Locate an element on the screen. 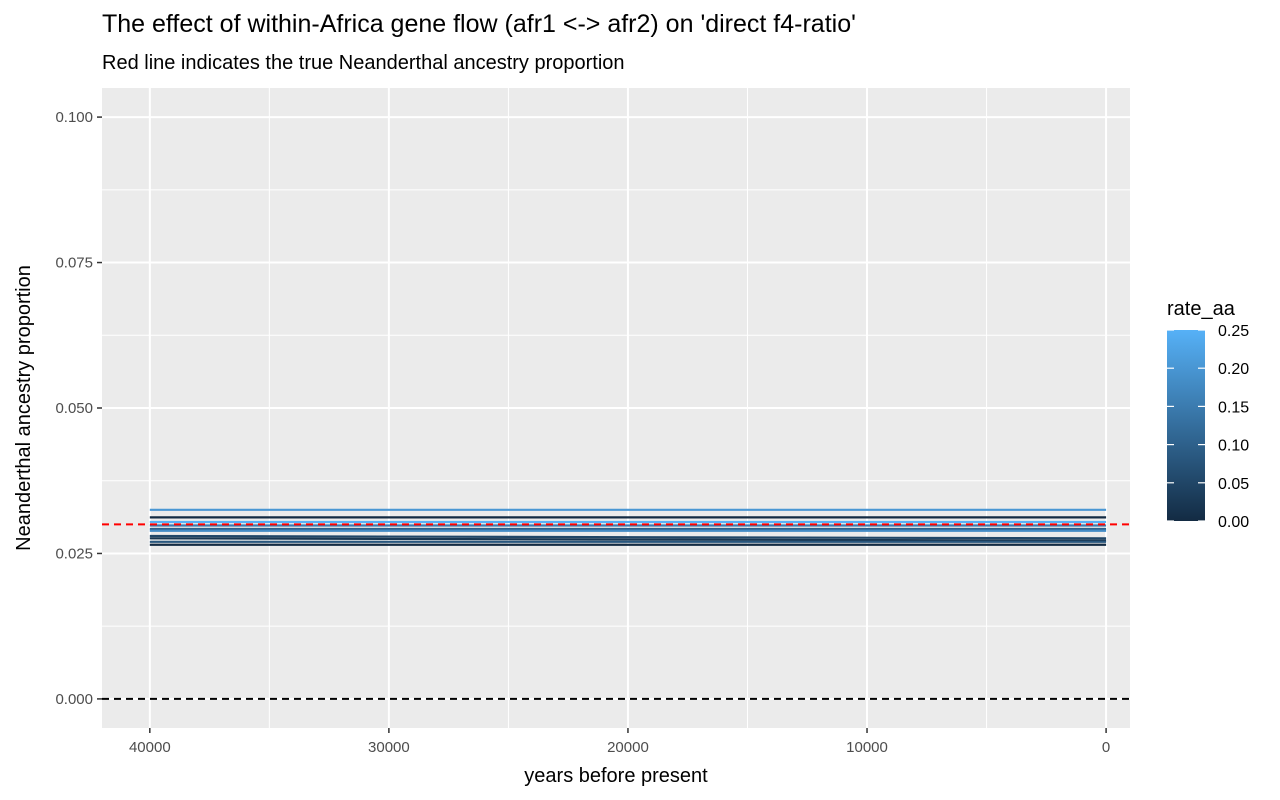  y-tick-label: 0.000 is located at coordinates (74, 699).